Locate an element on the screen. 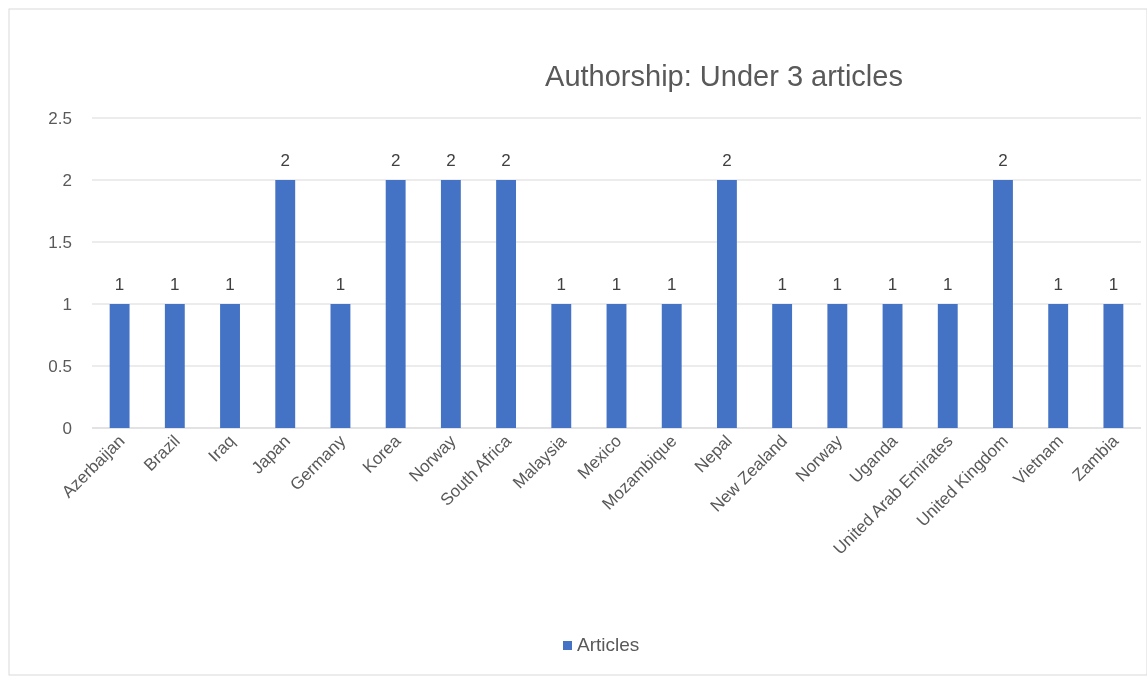  chart-title: Authorship: Under 3 articles is located at coordinates (724, 76).